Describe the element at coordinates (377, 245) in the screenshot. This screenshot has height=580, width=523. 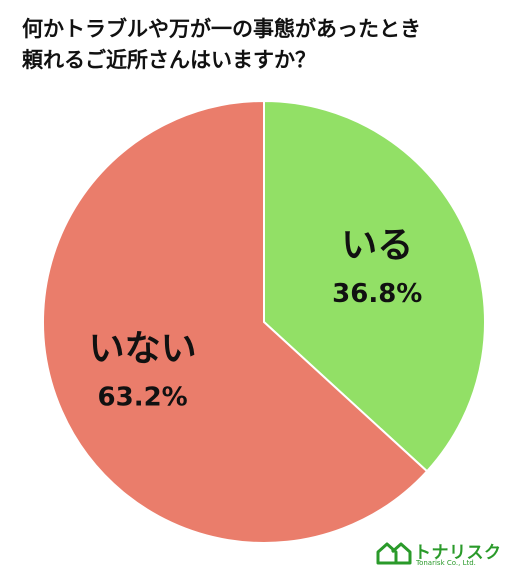
I see `slice-label-1: いる` at that location.